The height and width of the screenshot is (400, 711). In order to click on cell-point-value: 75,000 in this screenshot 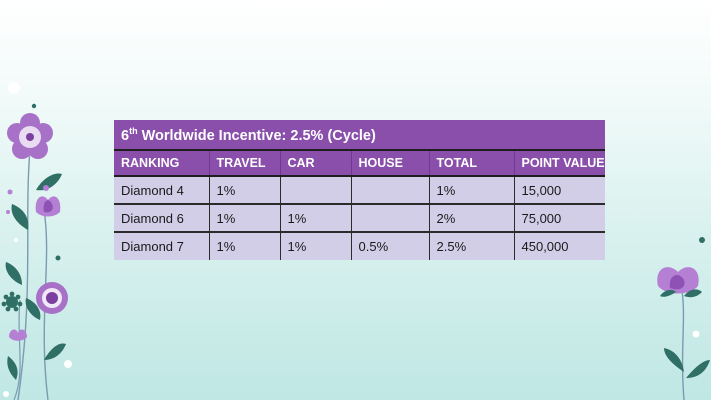, I will do `click(560, 218)`.